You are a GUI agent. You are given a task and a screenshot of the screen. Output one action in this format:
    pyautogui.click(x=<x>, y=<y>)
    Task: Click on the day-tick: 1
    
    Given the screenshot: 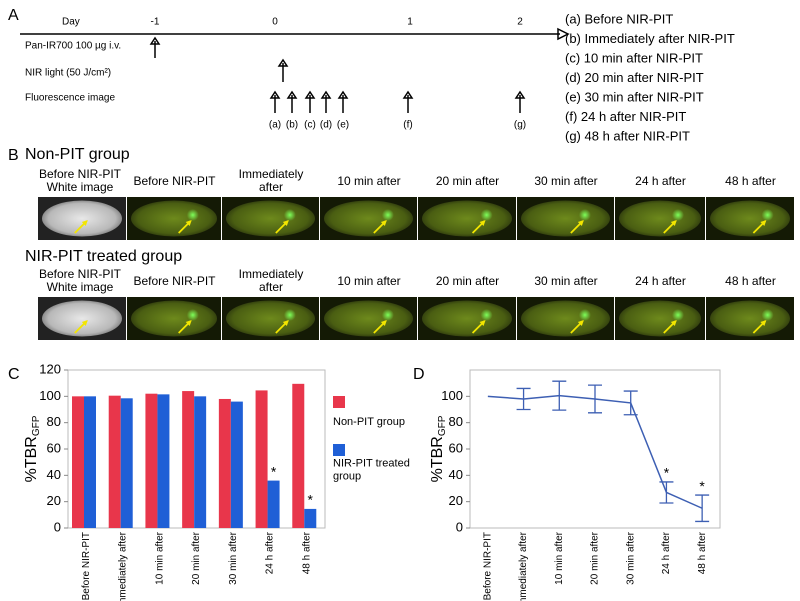 What is the action you would take?
    pyautogui.click(x=410, y=22)
    